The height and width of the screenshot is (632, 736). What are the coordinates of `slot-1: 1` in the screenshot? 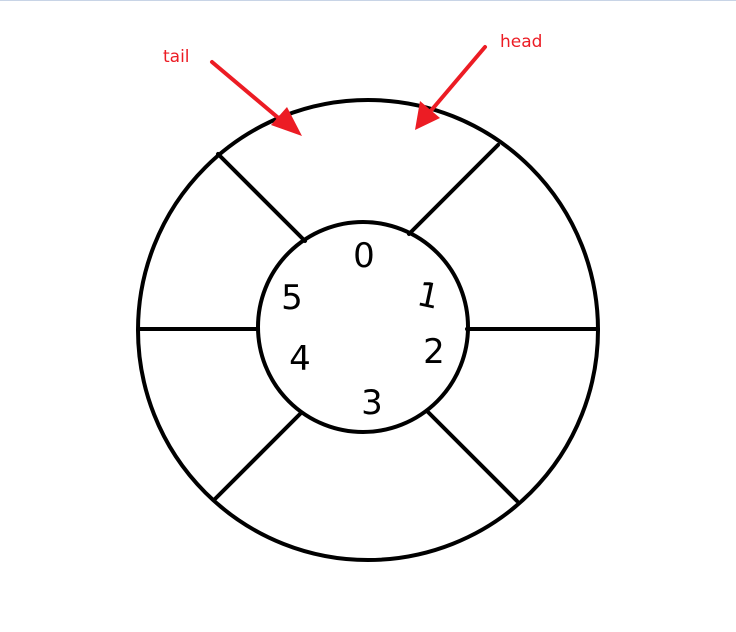 It's located at (427, 296).